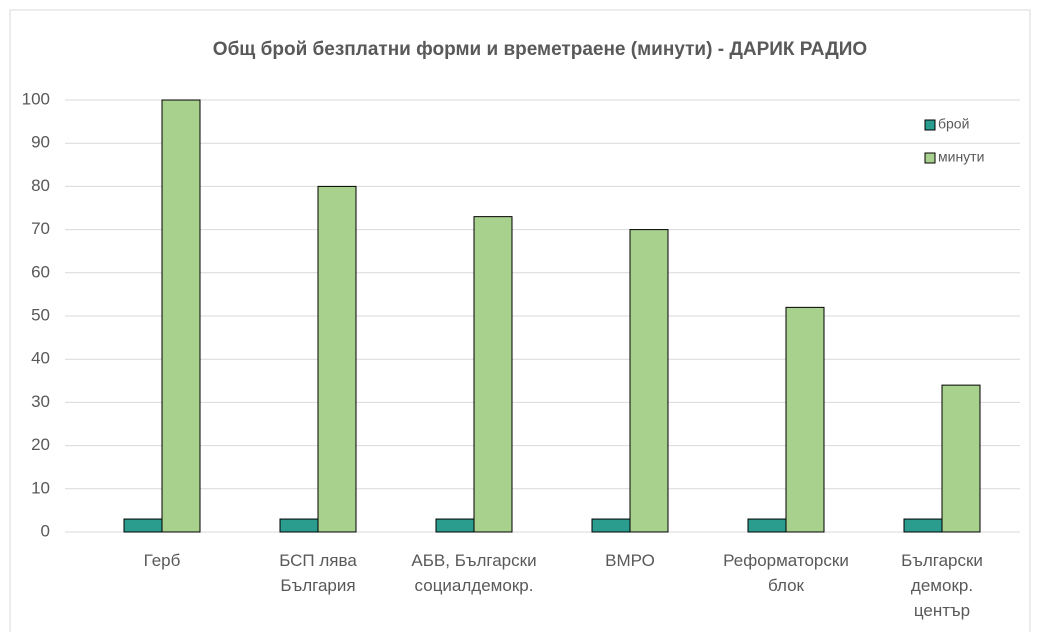  What do you see at coordinates (40, 228) in the screenshot?
I see `y-tick-label: 70` at bounding box center [40, 228].